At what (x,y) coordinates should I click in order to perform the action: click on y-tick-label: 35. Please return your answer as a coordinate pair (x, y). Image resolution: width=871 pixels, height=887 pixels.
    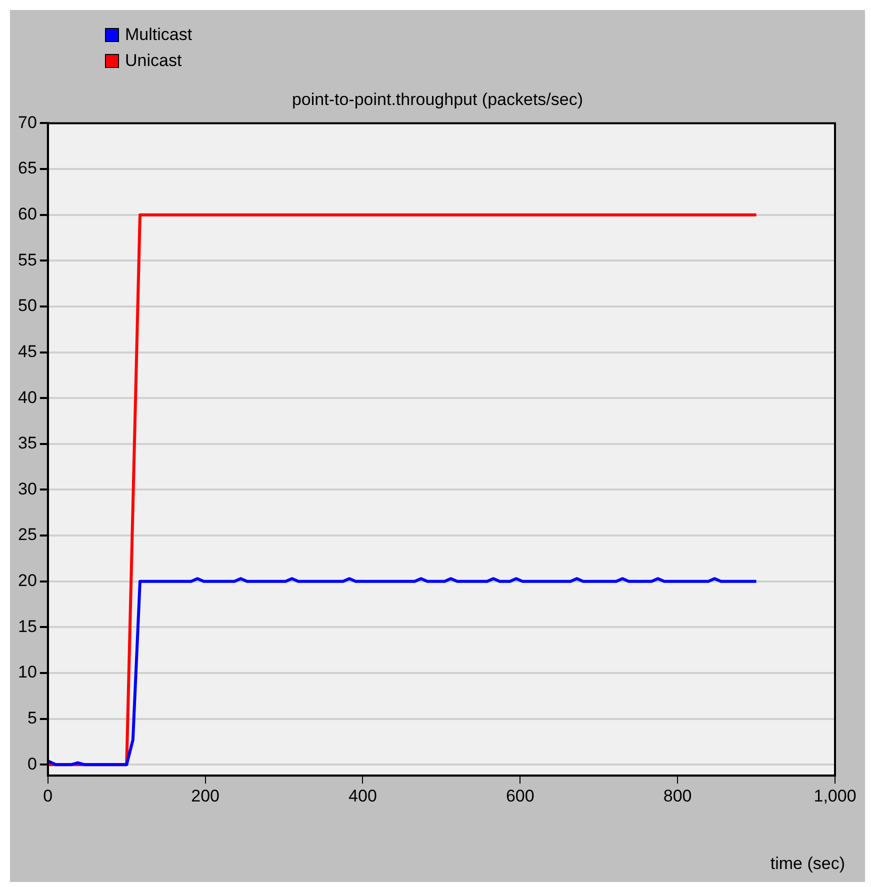
    Looking at the image, I should click on (27, 443).